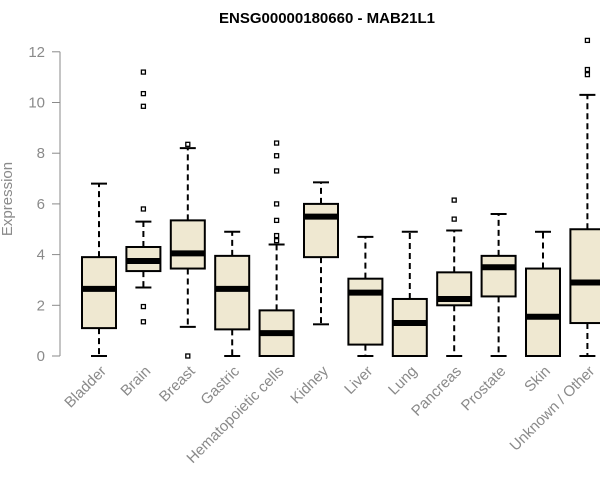 This screenshot has width=600, height=500. What do you see at coordinates (41, 153) in the screenshot?
I see `y-tick-label: 8` at bounding box center [41, 153].